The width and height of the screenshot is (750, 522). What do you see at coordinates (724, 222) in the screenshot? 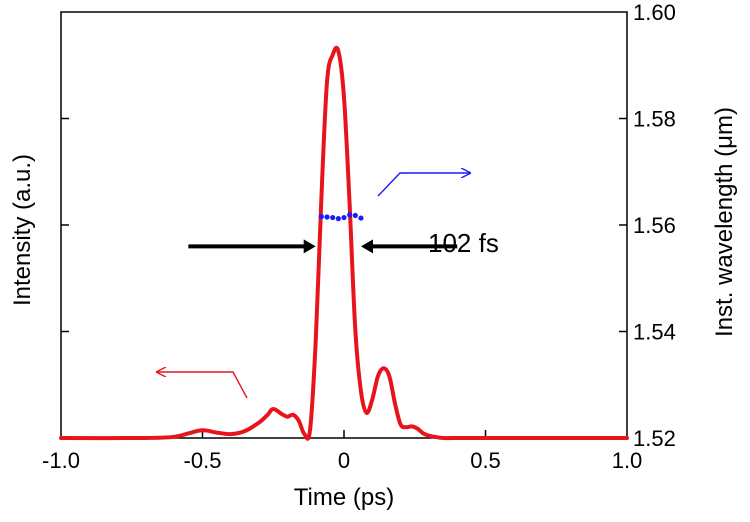
I see `y-right-axis-title: Inst. wavelength (μm)` at bounding box center [724, 222].